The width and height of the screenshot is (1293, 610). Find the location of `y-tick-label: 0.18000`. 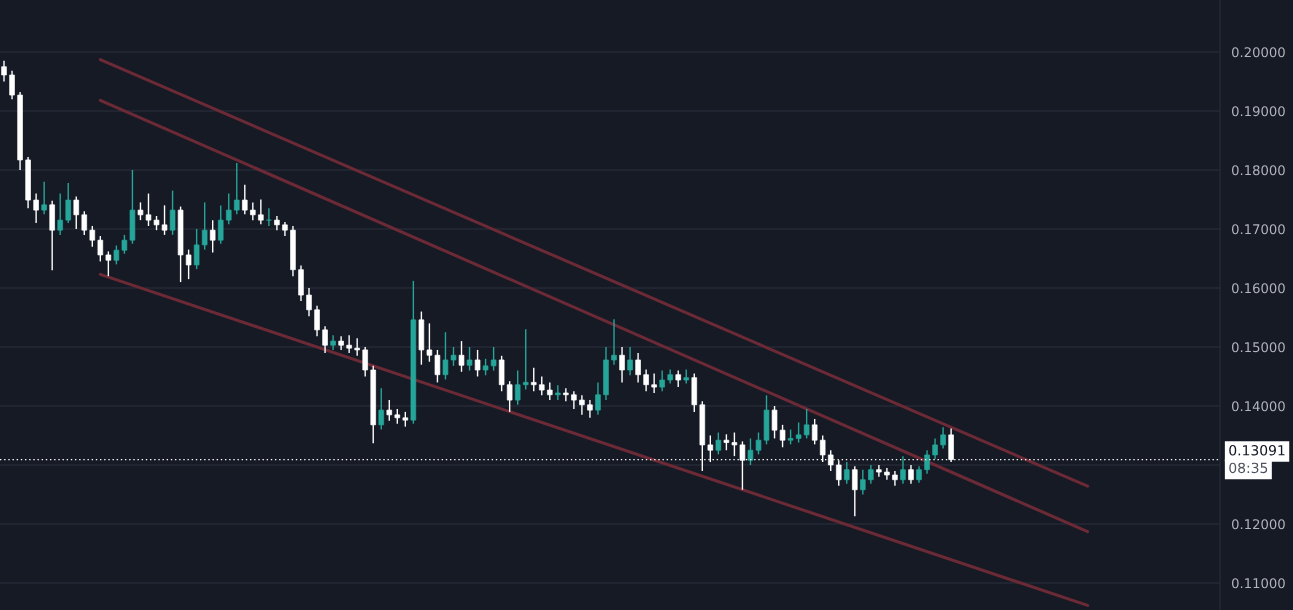

y-tick-label: 0.18000 is located at coordinates (1258, 170).